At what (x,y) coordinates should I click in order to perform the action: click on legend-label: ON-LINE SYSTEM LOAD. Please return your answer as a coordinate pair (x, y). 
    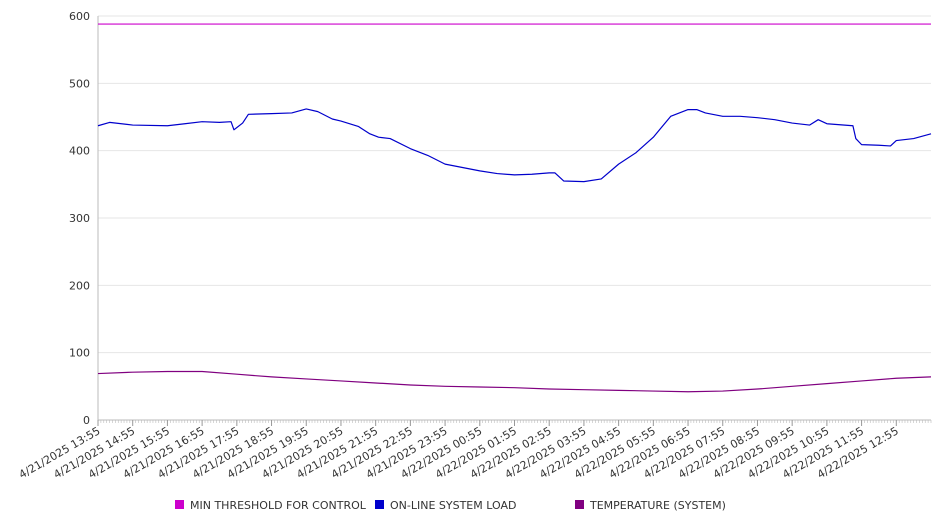
    Looking at the image, I should click on (453, 505).